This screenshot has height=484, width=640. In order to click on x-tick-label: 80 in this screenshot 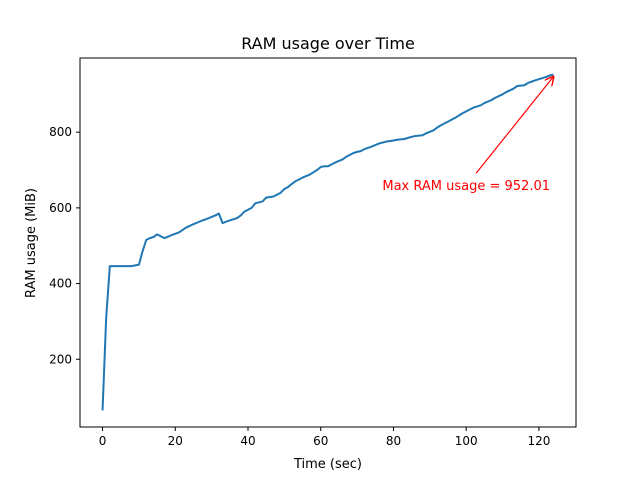, I will do `click(393, 441)`.